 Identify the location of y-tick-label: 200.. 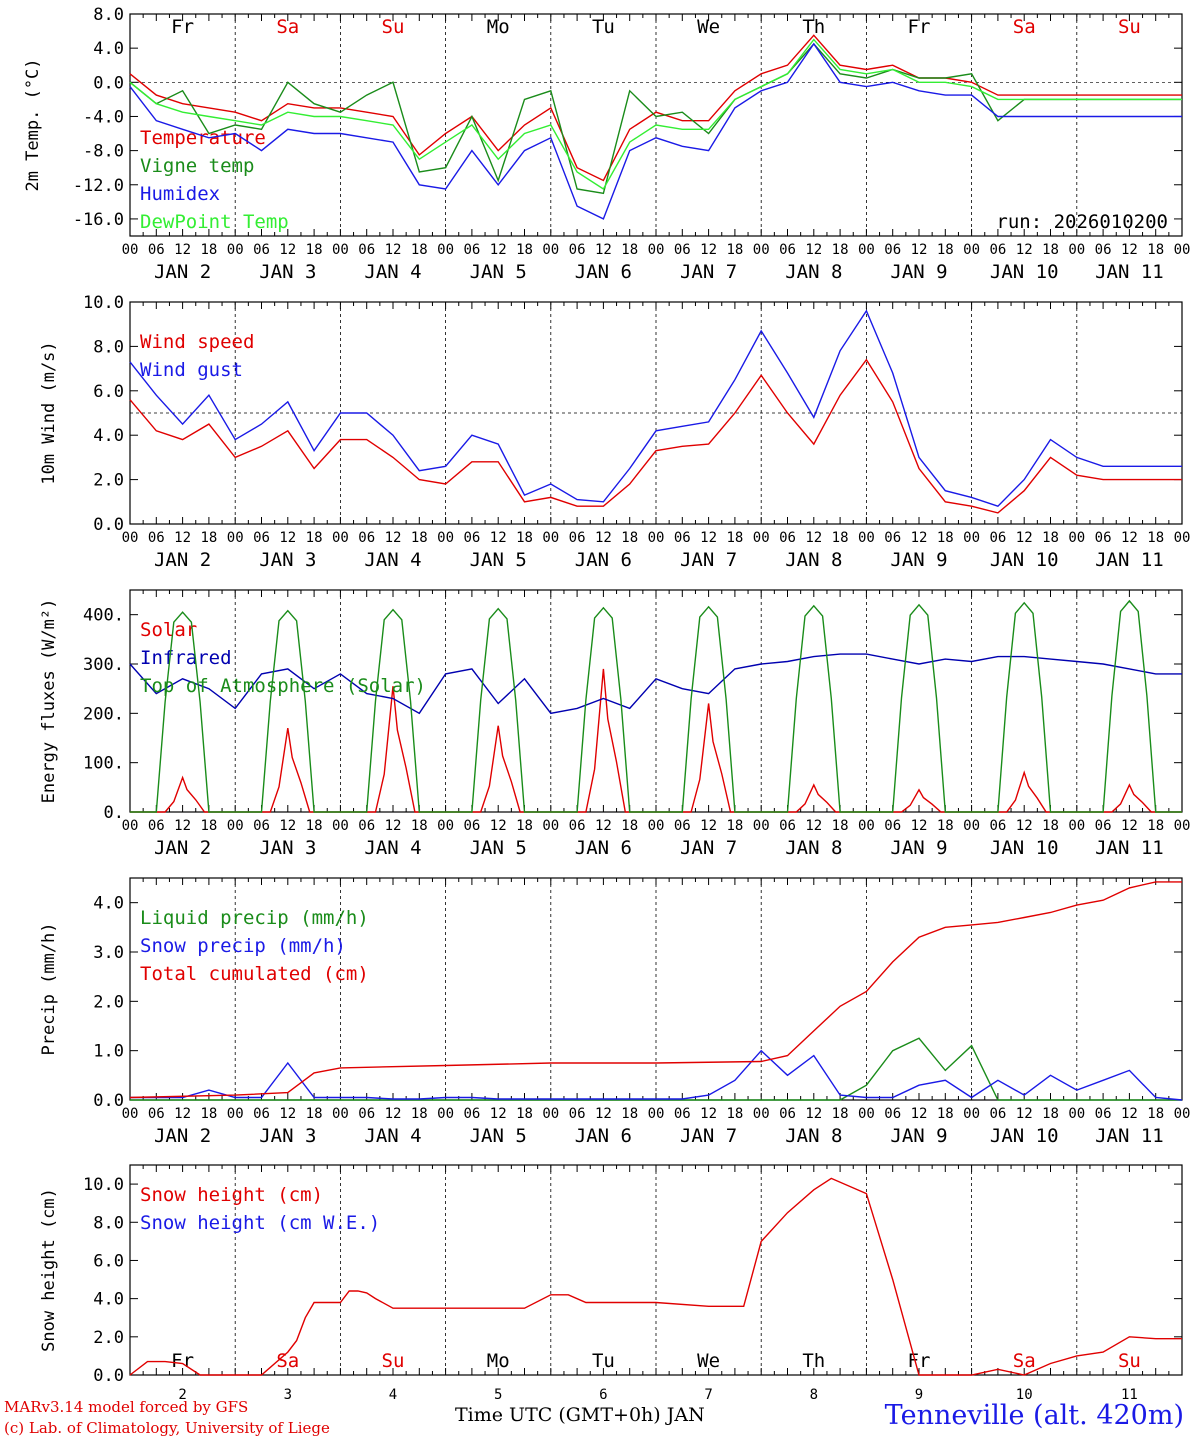
(103, 714).